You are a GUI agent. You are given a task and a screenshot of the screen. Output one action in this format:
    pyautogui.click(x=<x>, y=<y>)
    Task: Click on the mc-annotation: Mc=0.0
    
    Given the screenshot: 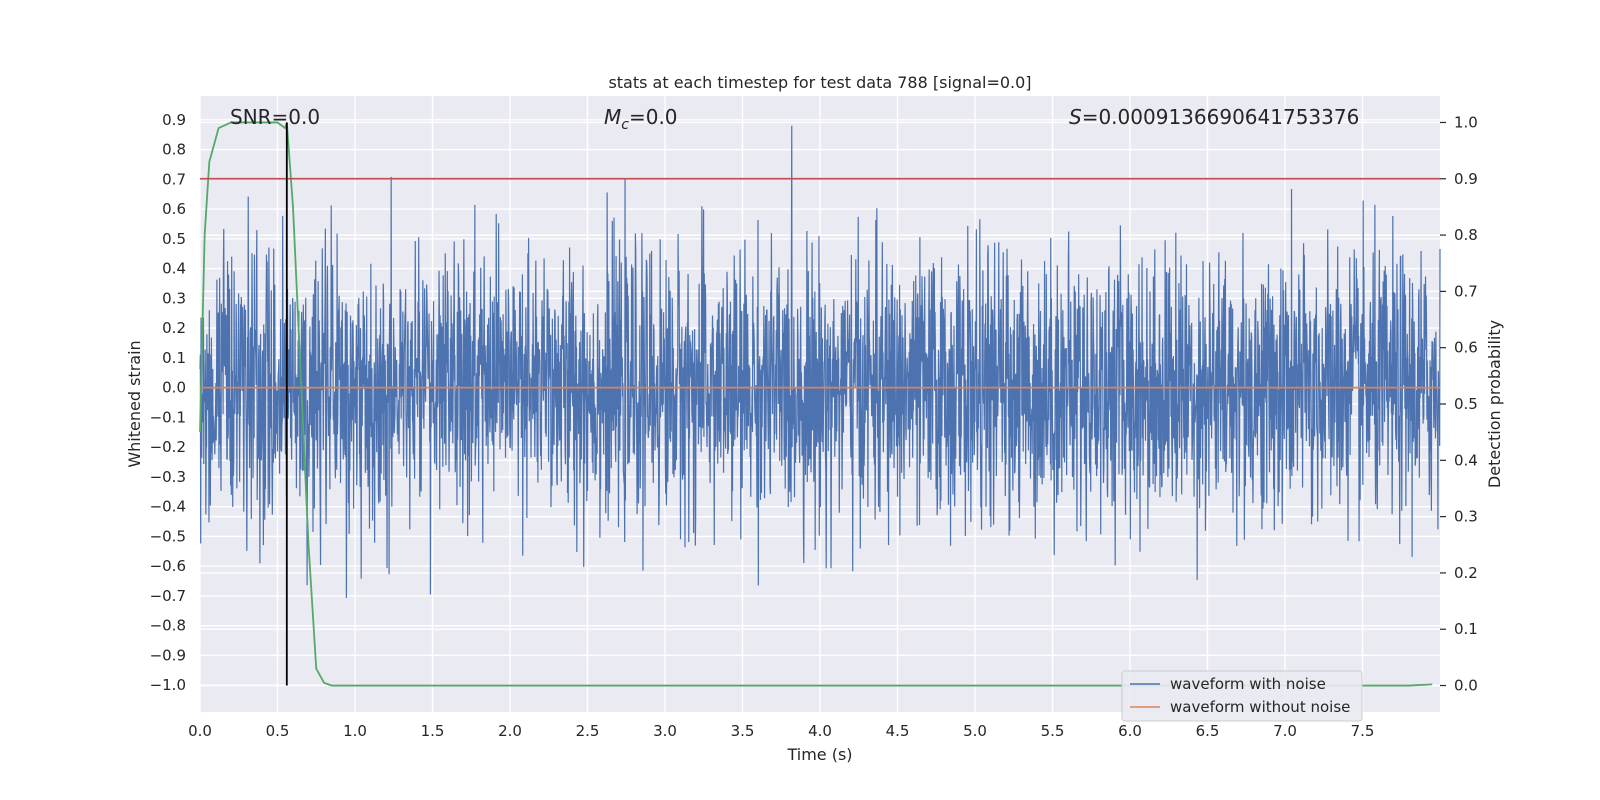 What is the action you would take?
    pyautogui.click(x=641, y=119)
    